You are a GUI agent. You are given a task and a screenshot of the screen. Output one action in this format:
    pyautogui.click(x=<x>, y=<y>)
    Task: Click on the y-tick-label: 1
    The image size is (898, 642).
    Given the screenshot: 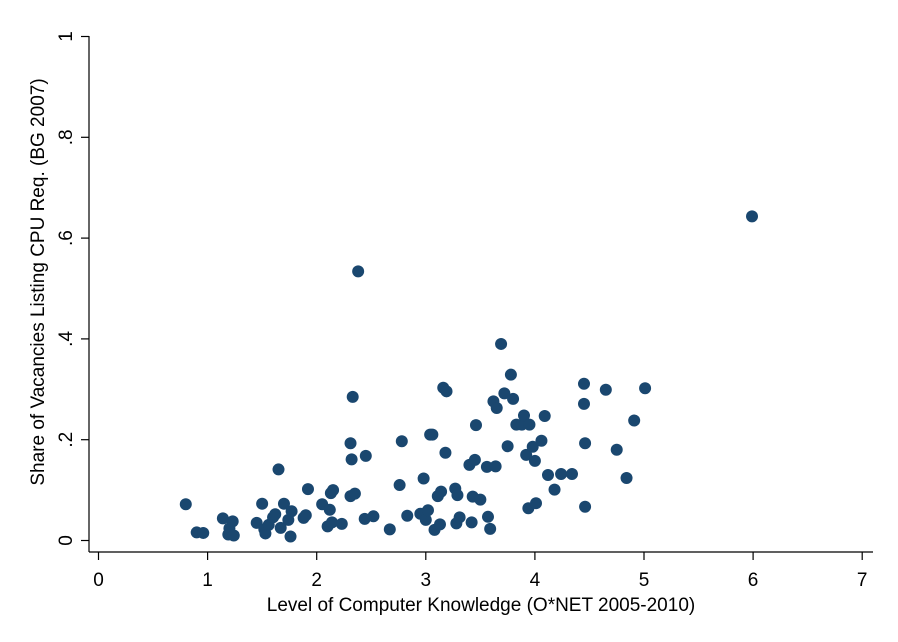 What is the action you would take?
    pyautogui.click(x=66, y=36)
    